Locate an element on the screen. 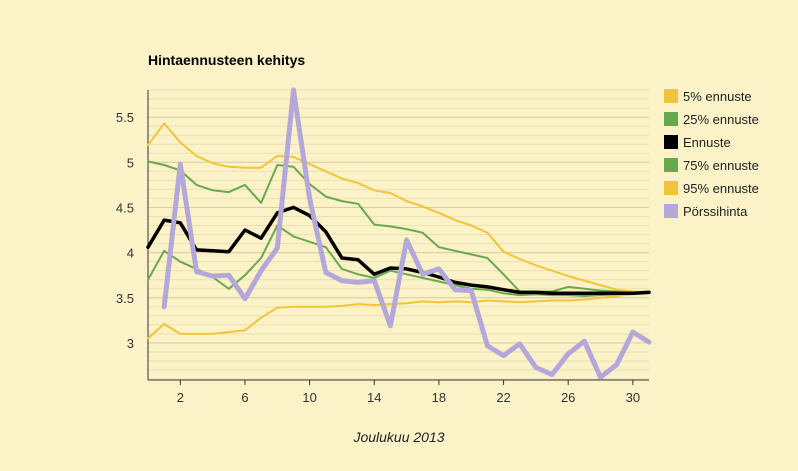 This screenshot has height=471, width=798. legend-label: Ennuste is located at coordinates (707, 142).